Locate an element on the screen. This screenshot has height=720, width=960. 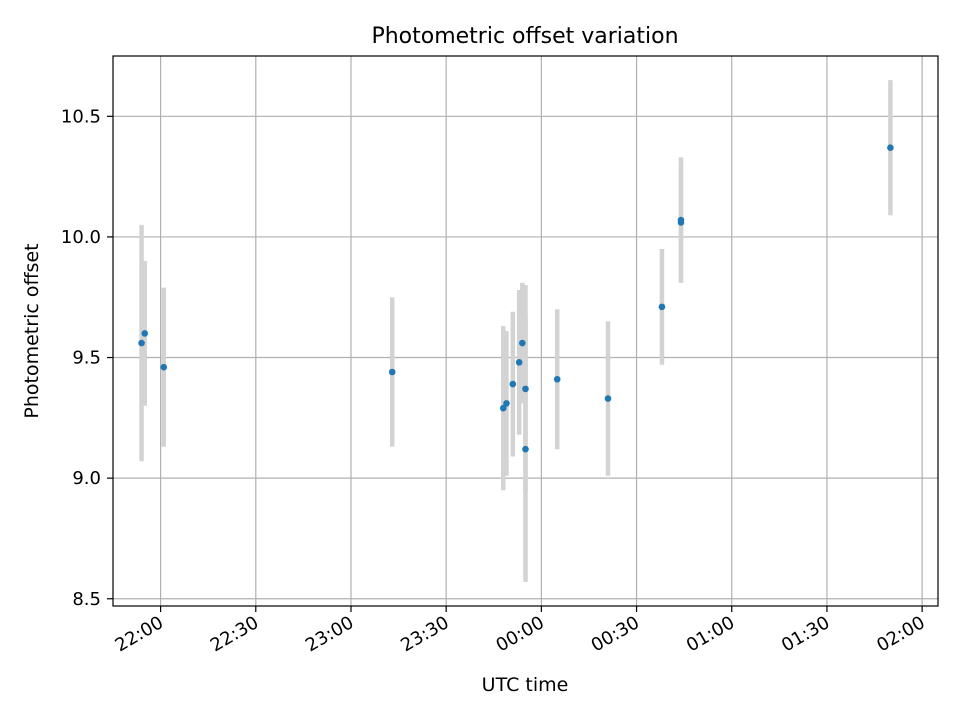
y-tick-label: 10.5 is located at coordinates (81, 116).